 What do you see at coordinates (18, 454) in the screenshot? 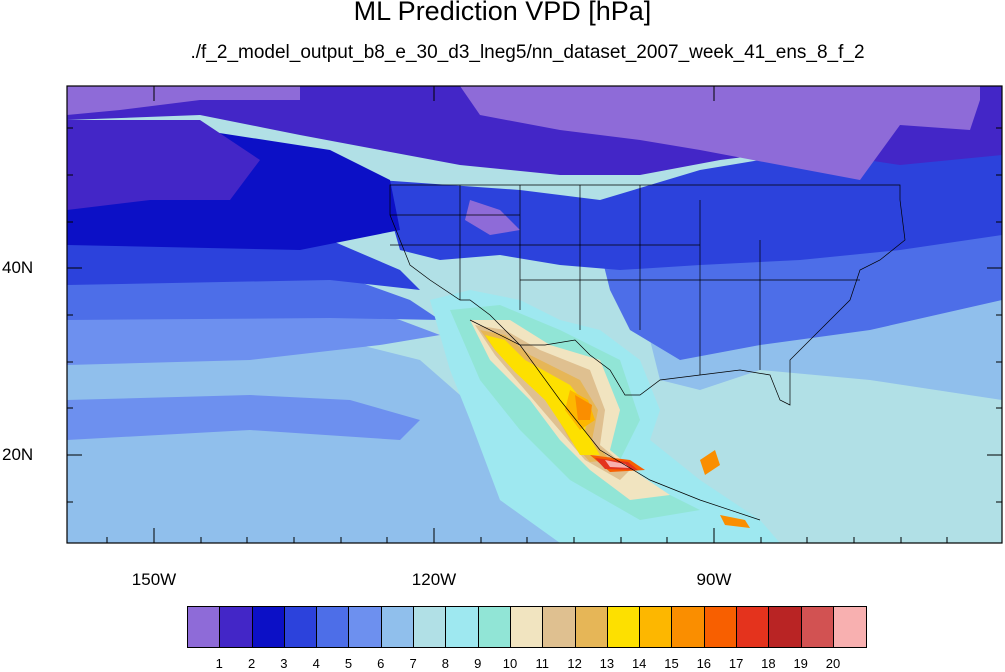
I see `lat-label-20n: 20N` at bounding box center [18, 454].